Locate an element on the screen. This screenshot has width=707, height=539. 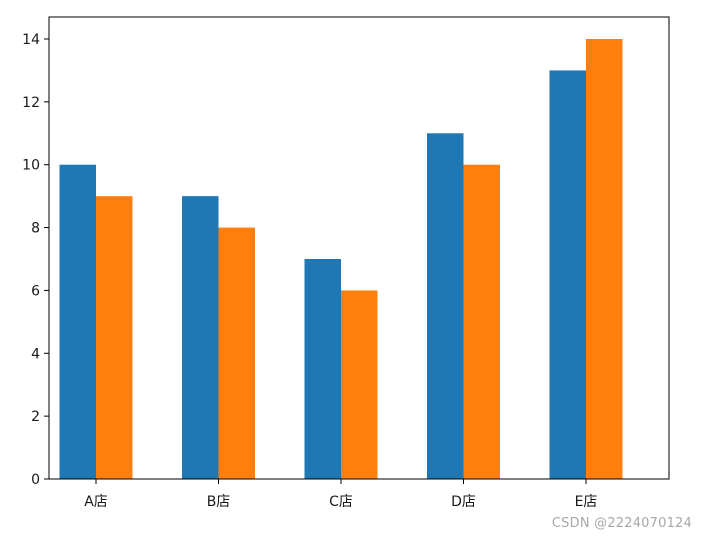
y-tick-label: 0 is located at coordinates (35, 480).